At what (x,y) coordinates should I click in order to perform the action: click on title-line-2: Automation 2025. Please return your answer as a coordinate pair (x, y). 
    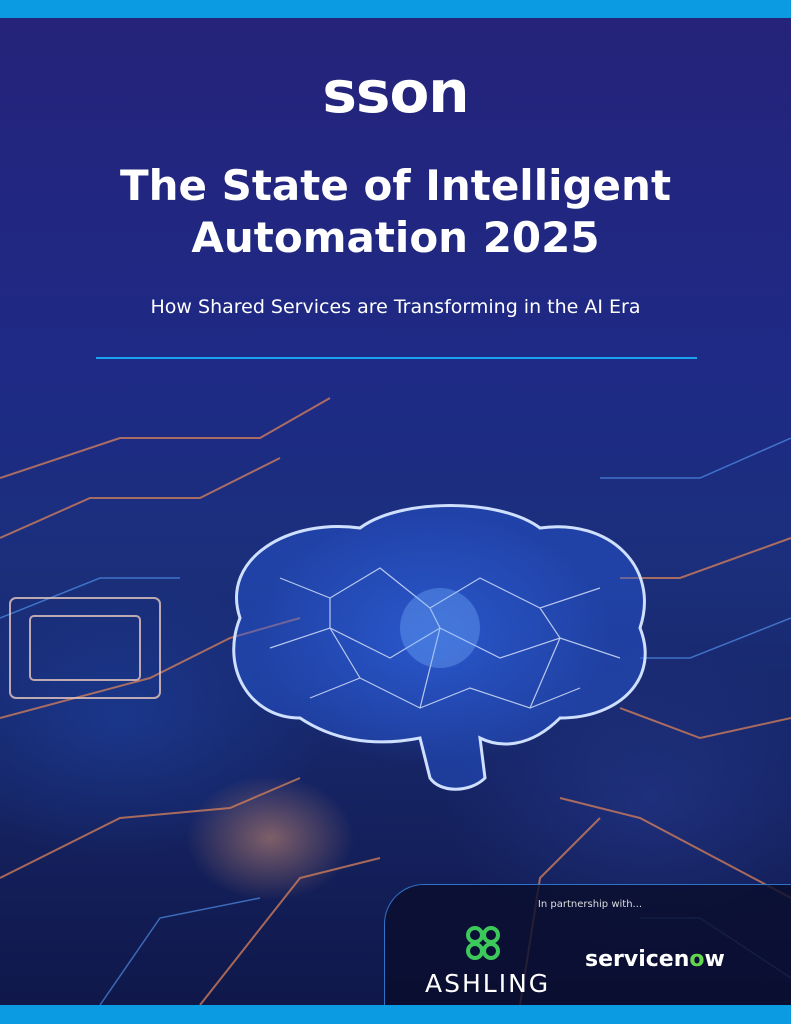
    Looking at the image, I should click on (395, 237).